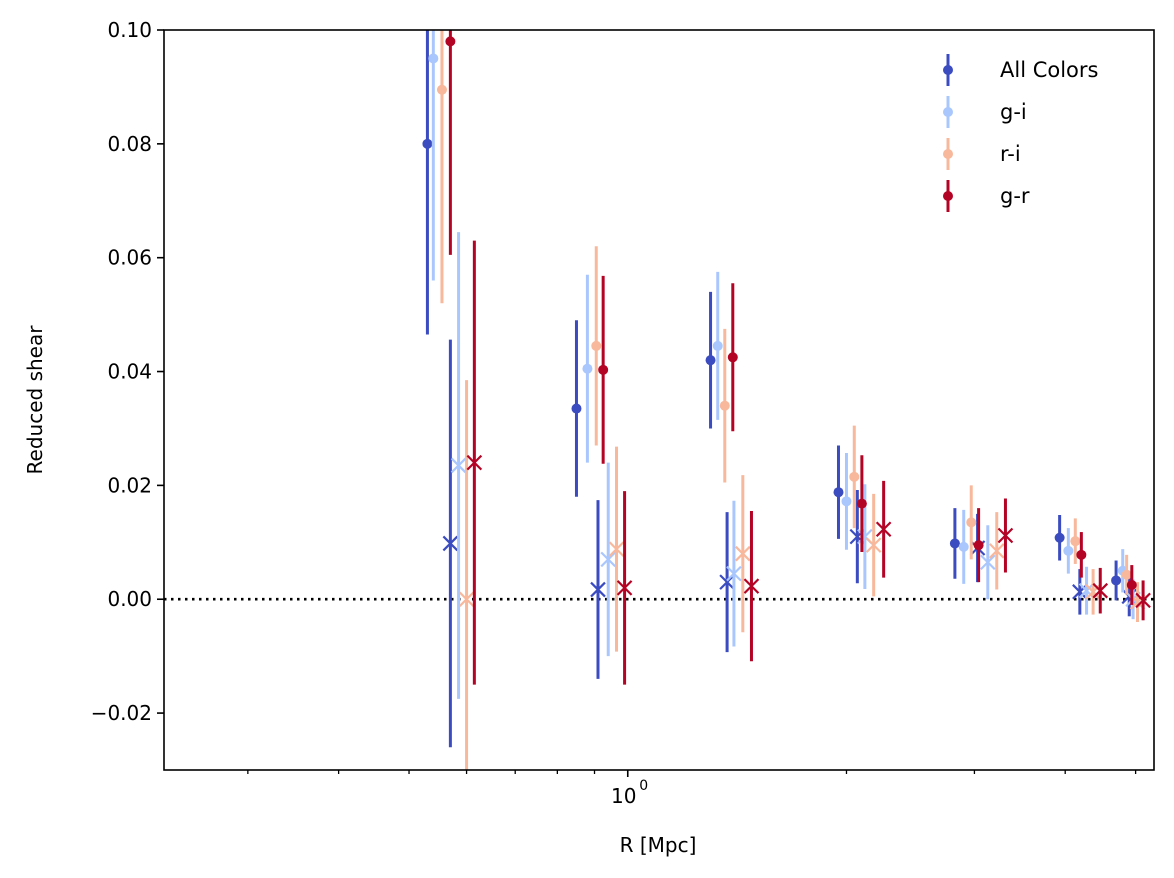 This screenshot has width=1174, height=878. What do you see at coordinates (1049, 70) in the screenshot?
I see `legend-label: All Colors` at bounding box center [1049, 70].